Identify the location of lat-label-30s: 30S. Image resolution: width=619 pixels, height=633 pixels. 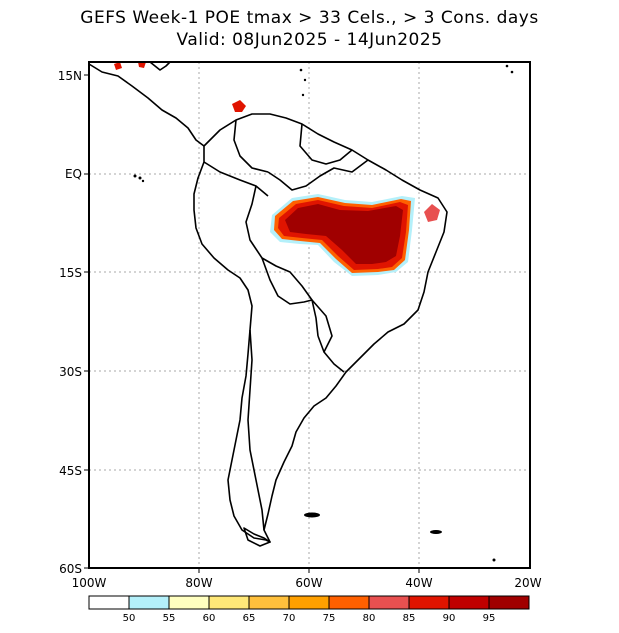
(70, 372).